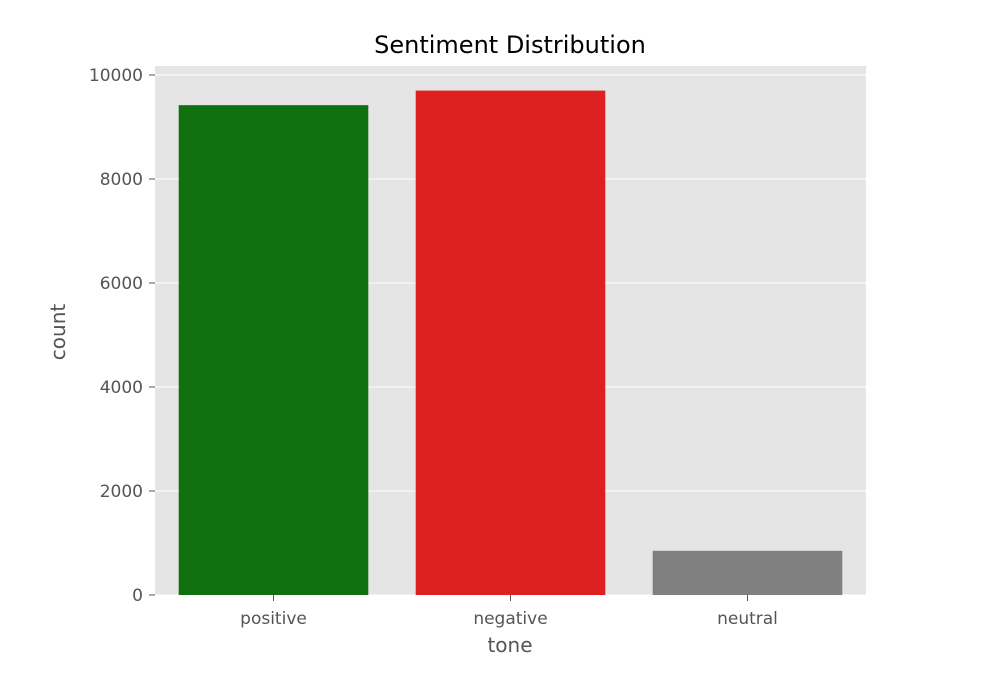 This screenshot has width=996, height=673. What do you see at coordinates (121, 388) in the screenshot?
I see `y-tick-label: 4000` at bounding box center [121, 388].